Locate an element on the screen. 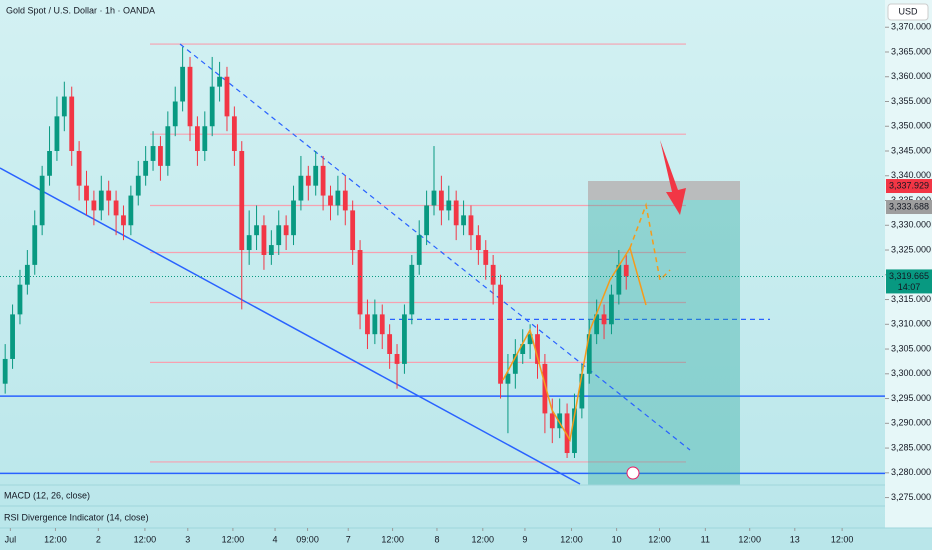  y-tick-label: 3,370.000 is located at coordinates (911, 27).